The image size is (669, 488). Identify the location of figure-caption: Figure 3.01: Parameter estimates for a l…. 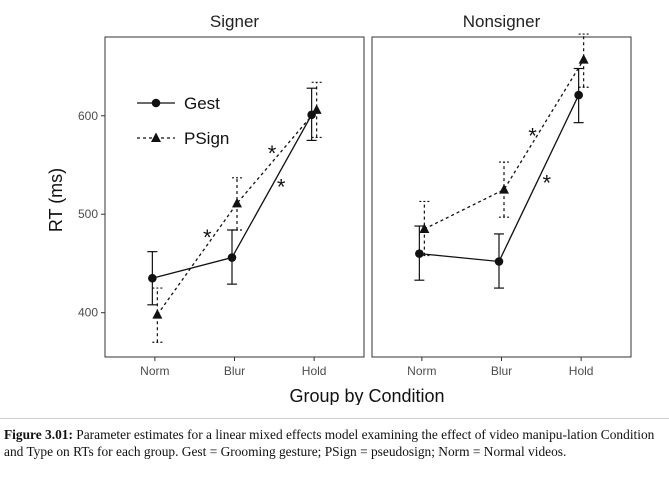
(334, 443).